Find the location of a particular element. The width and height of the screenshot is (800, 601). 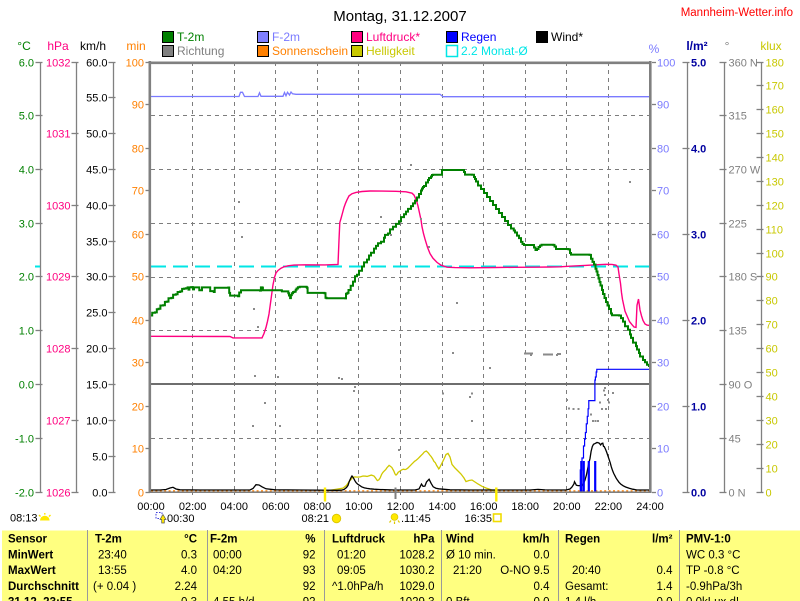

svg-text: Luftdruck is located at coordinates (359, 540).